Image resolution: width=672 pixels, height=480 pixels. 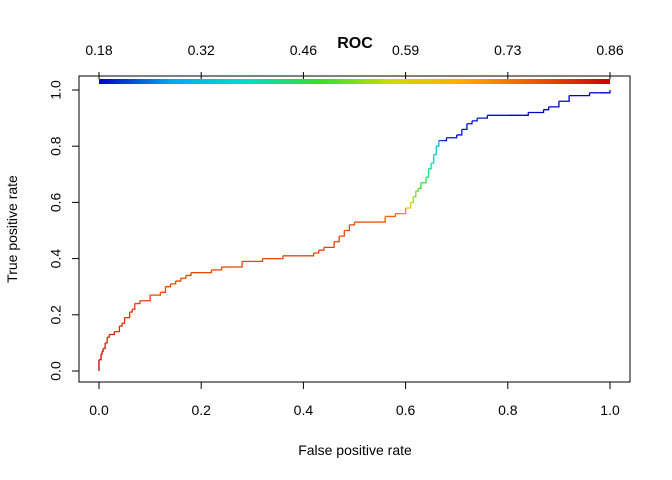 I want to click on y-tick-label: 0.0, so click(x=56, y=371).